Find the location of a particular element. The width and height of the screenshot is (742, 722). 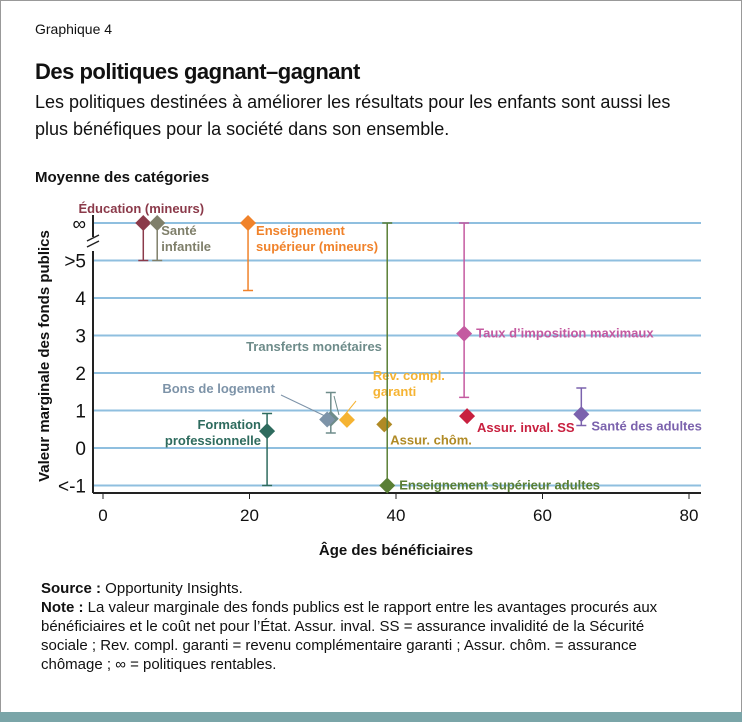

y-tick-label: 2 is located at coordinates (80, 374).